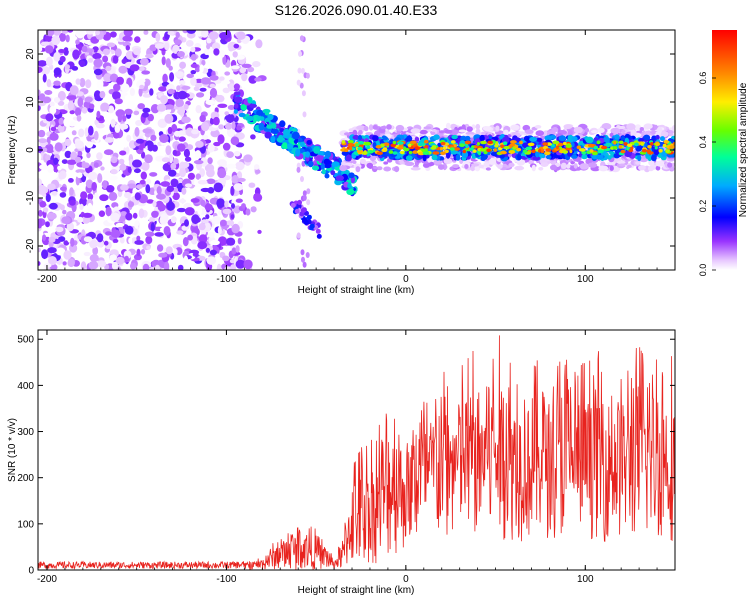 The image size is (750, 600). What do you see at coordinates (12, 450) in the screenshot?
I see `bottom-y-axis-label: SNR (10 * v/v)` at bounding box center [12, 450].